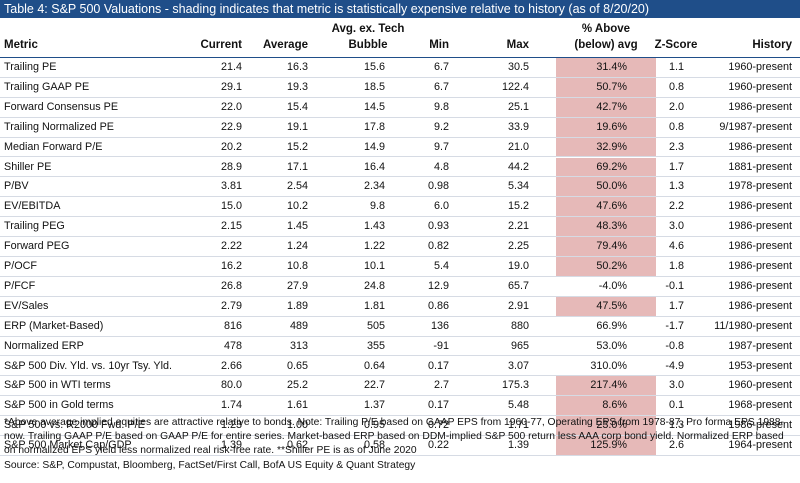  I want to click on cell-min: 0.17, so click(438, 405).